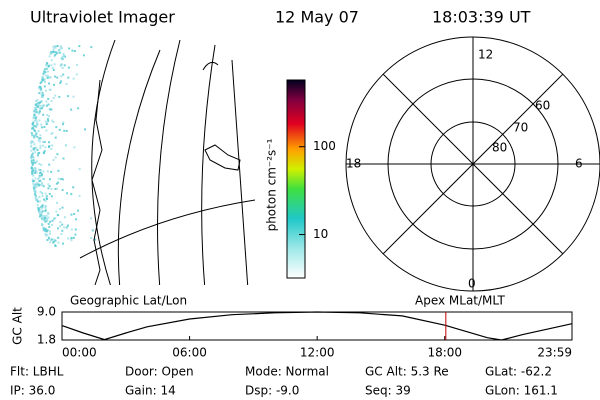 This screenshot has height=400, width=600. Describe the element at coordinates (210, 66) in the screenshot. I see `coastline` at that location.